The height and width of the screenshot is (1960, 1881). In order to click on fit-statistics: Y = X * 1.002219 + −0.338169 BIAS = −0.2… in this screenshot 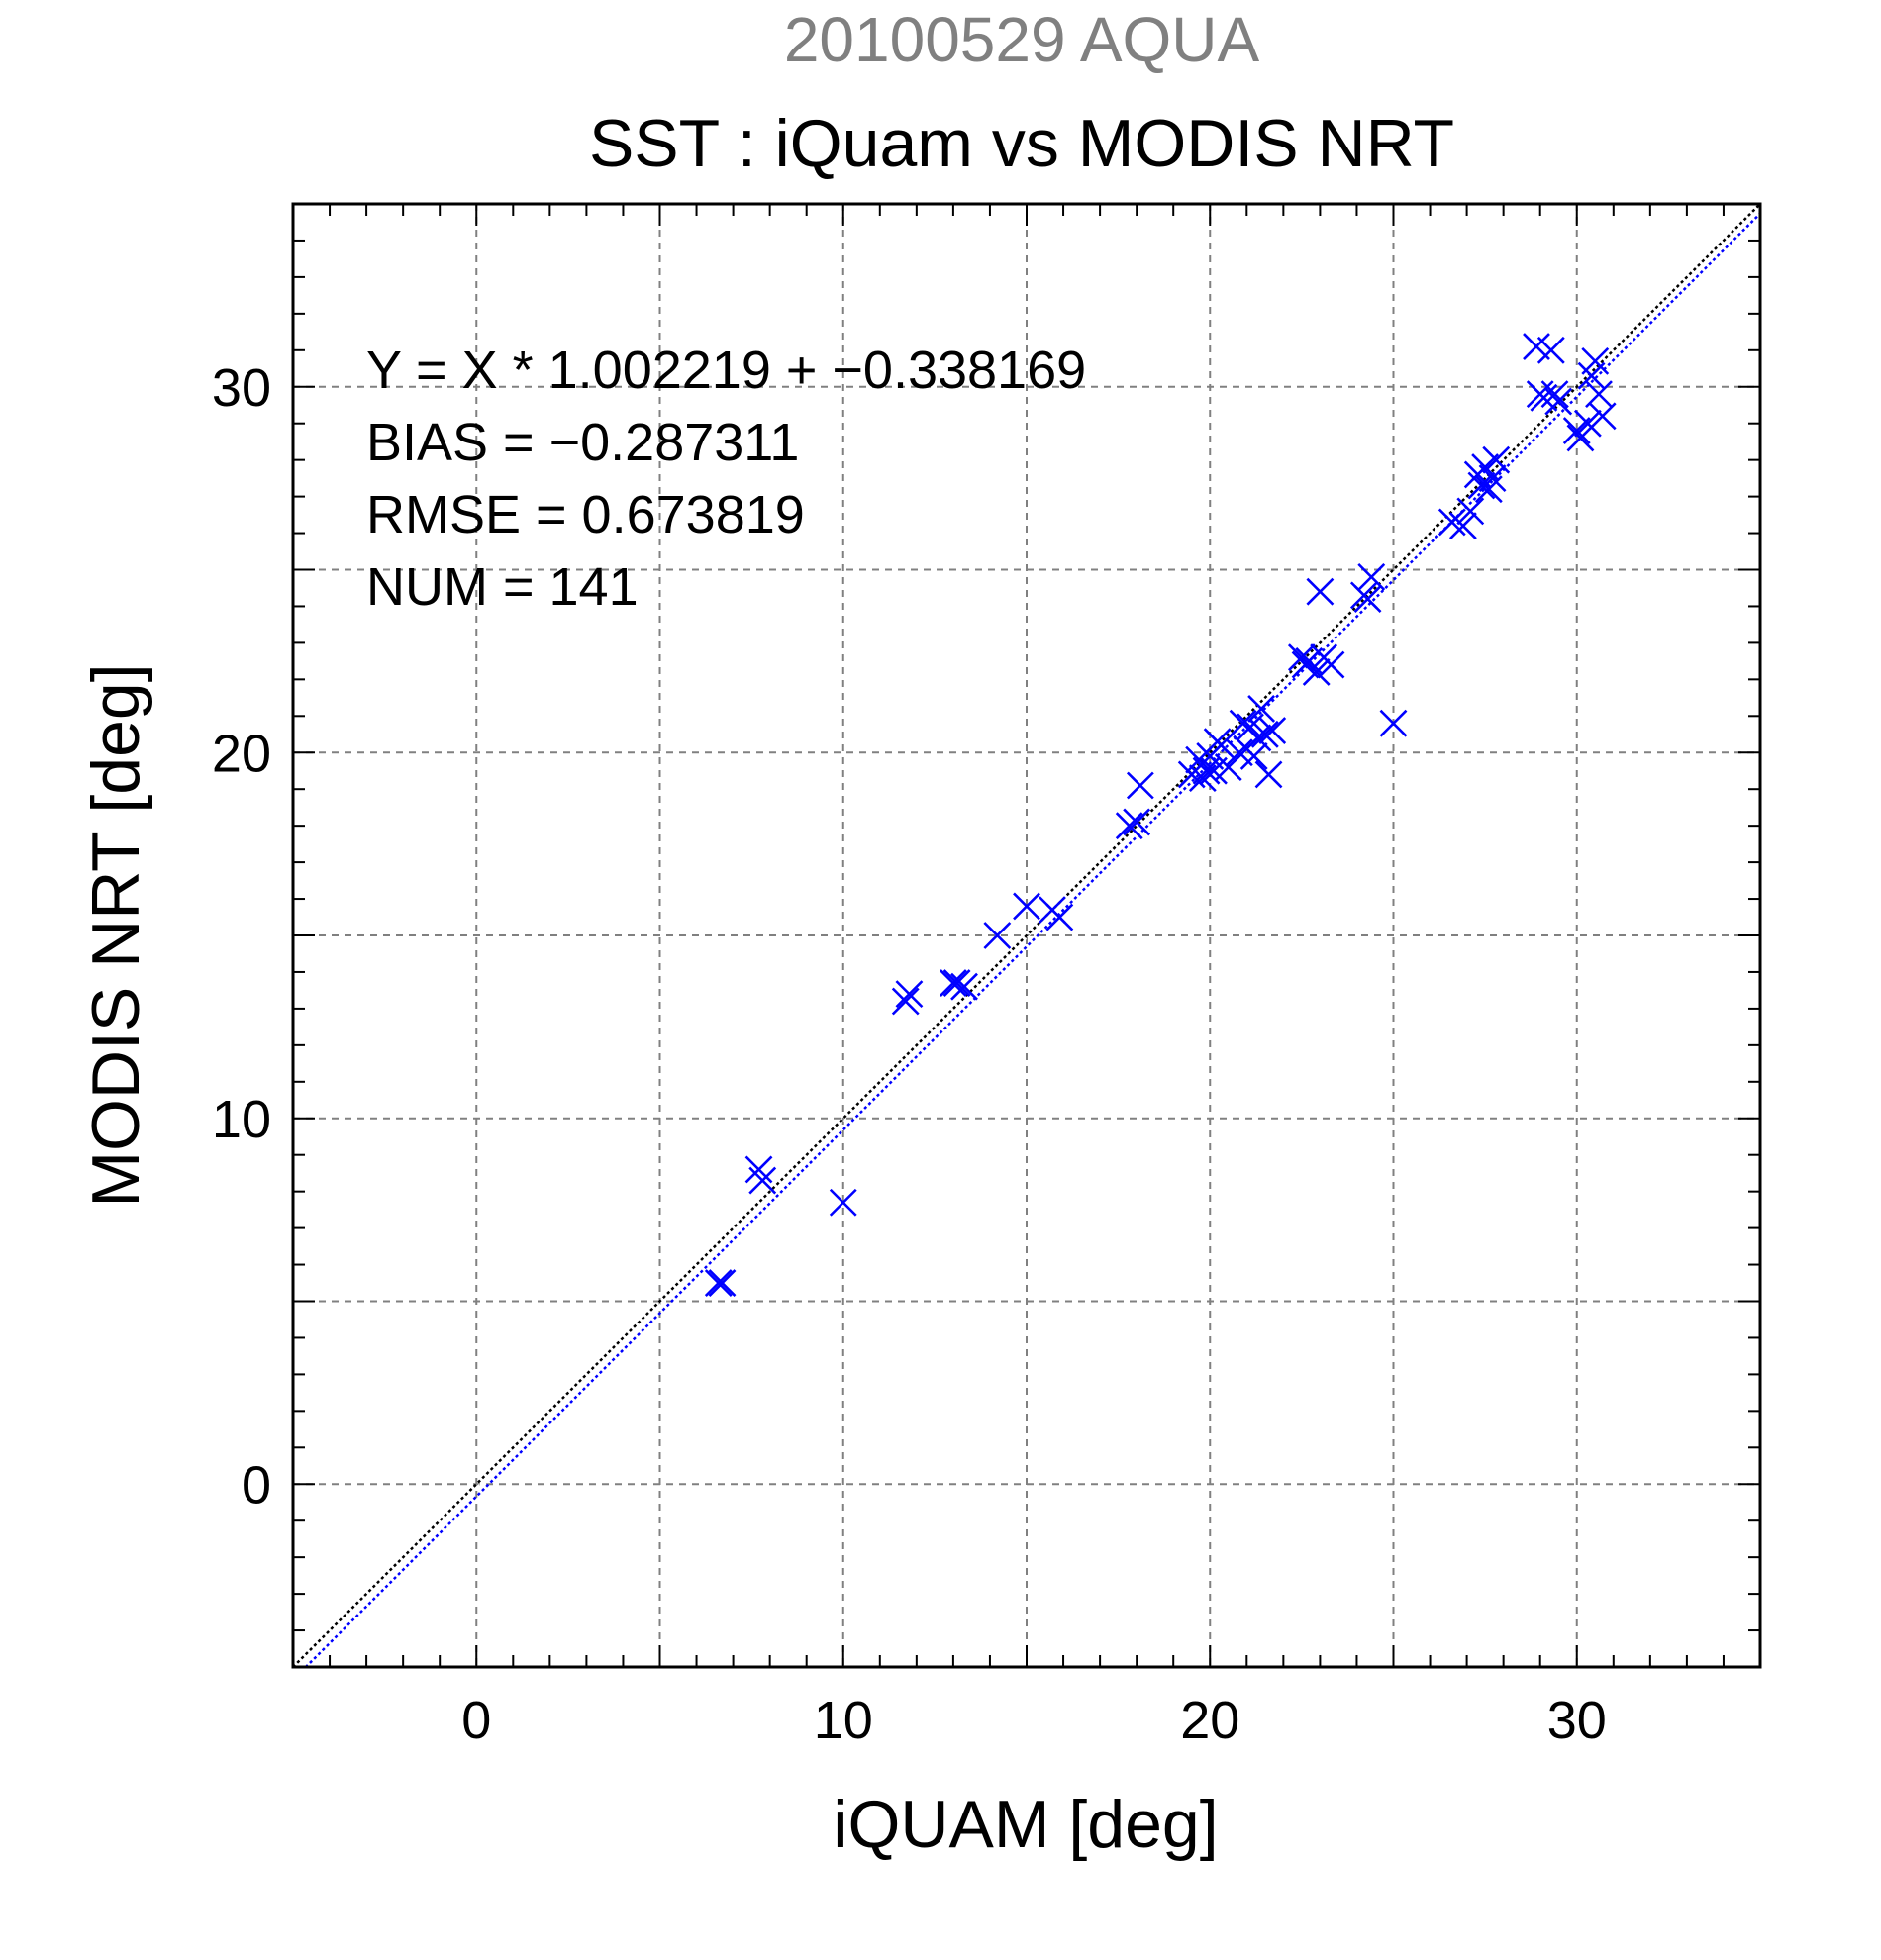, I will do `click(726, 479)`.